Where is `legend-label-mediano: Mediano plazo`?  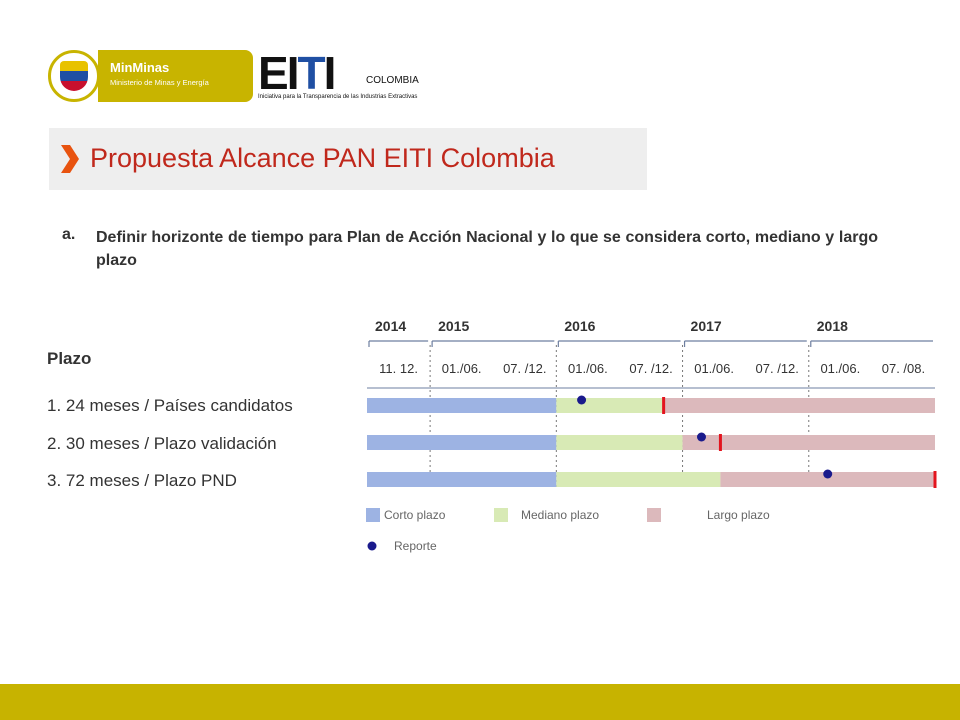
legend-label-mediano: Mediano plazo is located at coordinates (560, 515).